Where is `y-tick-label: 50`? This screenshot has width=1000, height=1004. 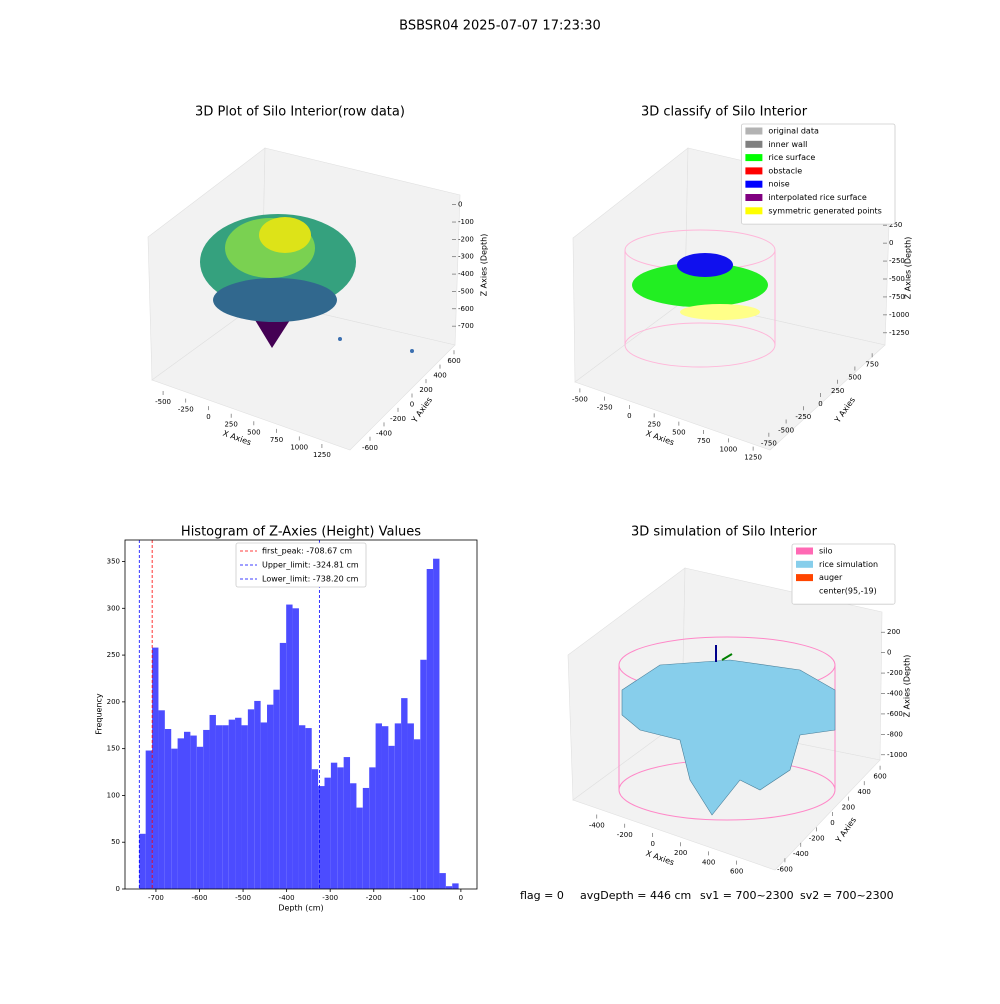
y-tick-label: 50 is located at coordinates (115, 842).